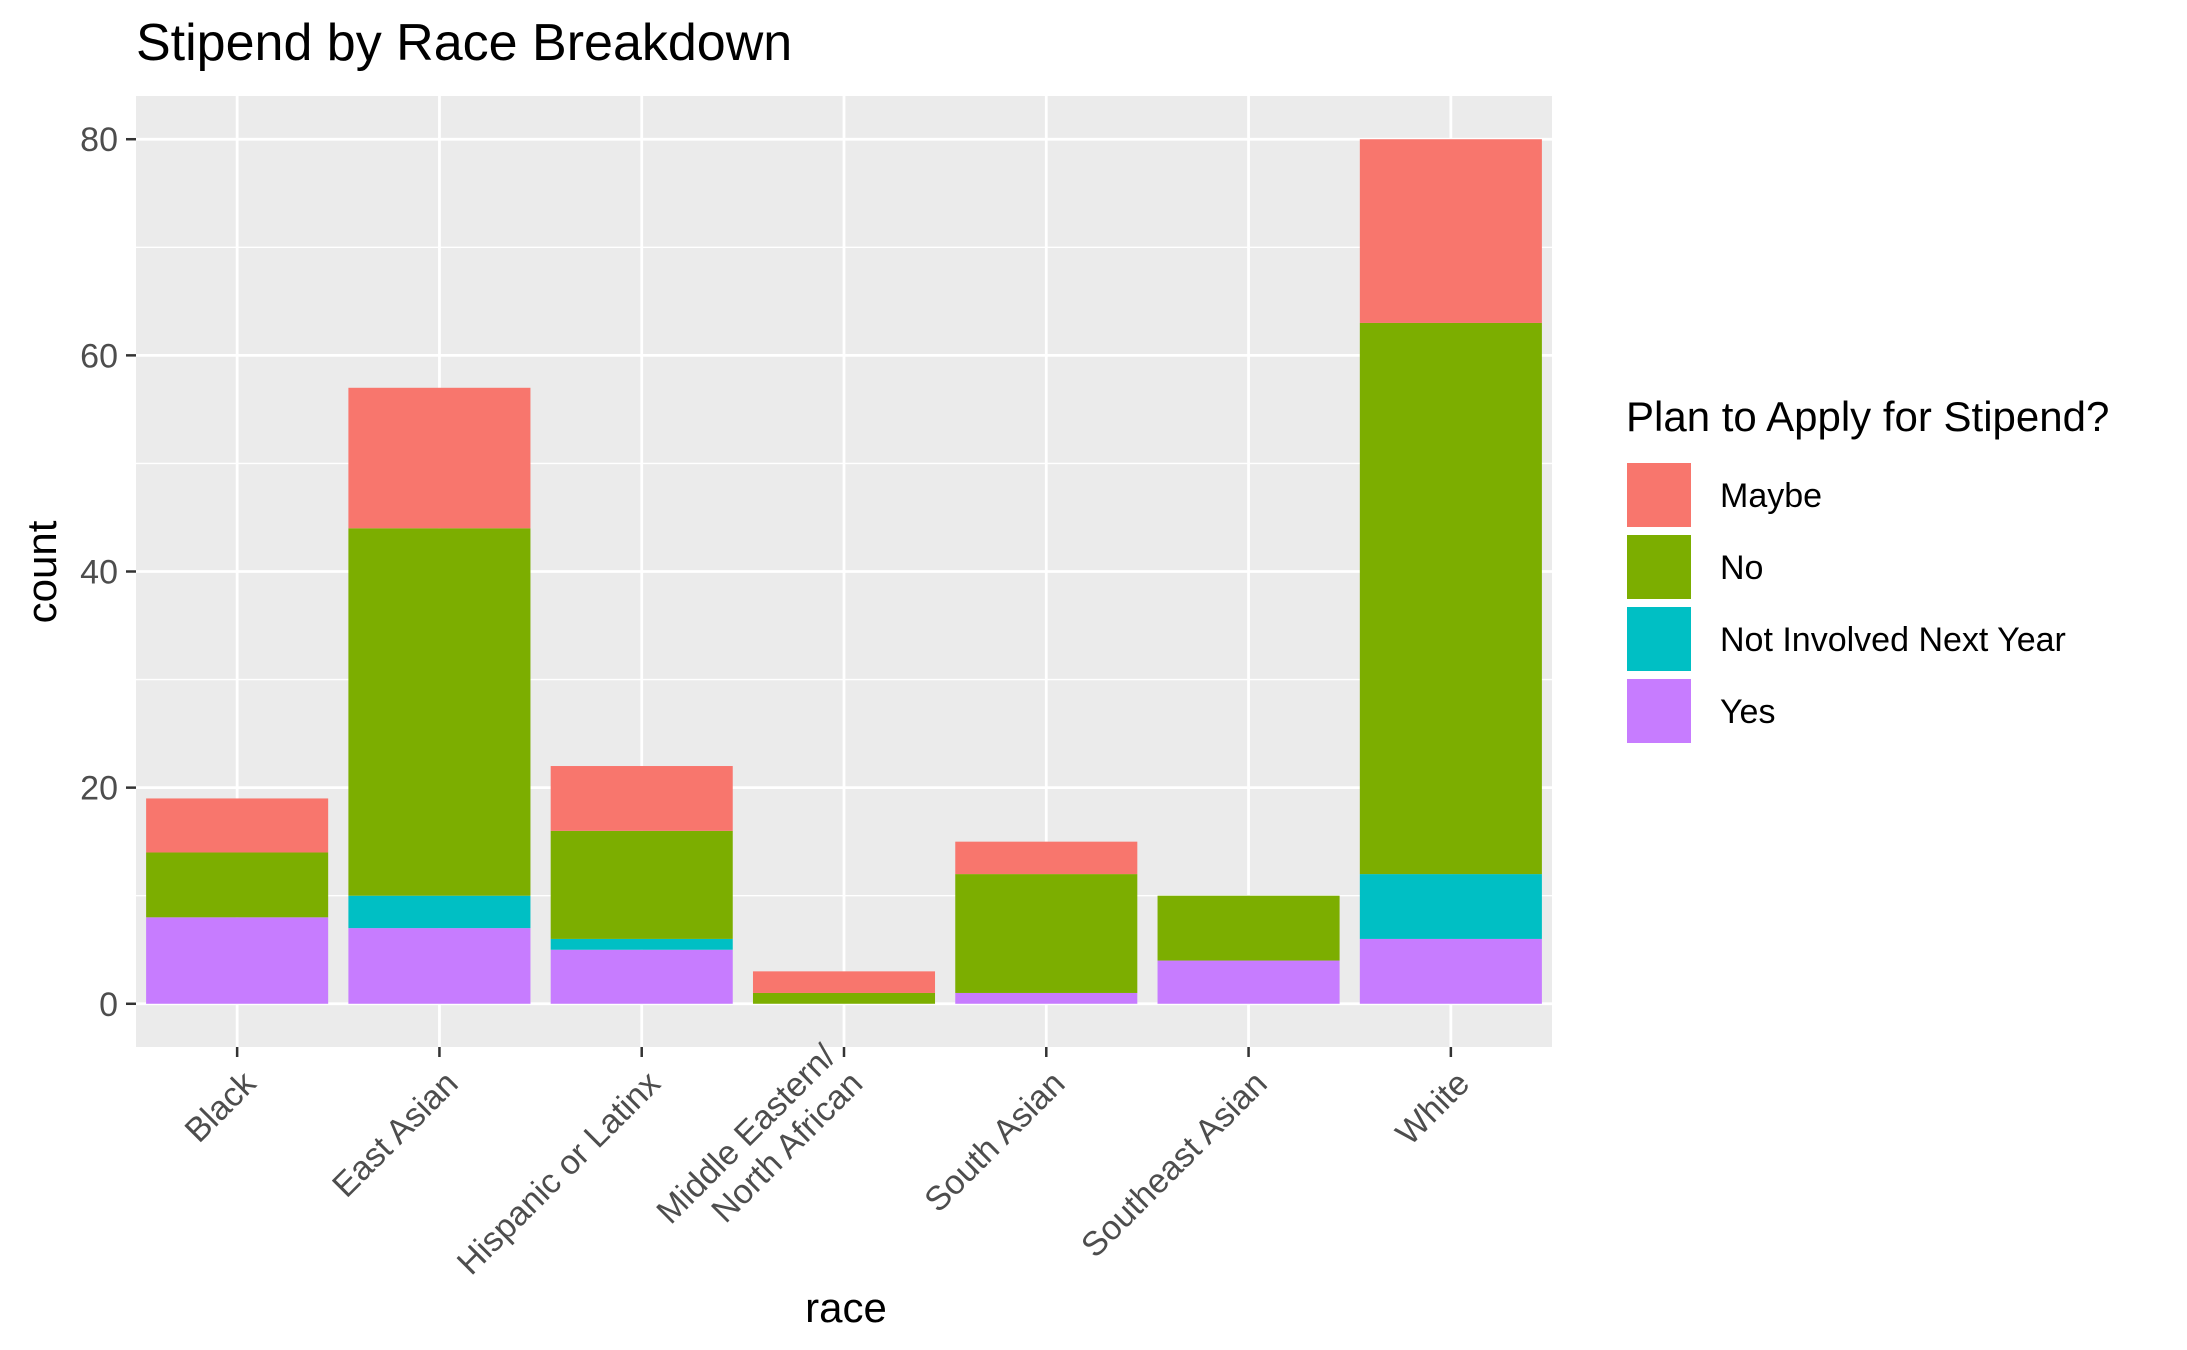  What do you see at coordinates (1659, 711) in the screenshot?
I see `legend-key-yes` at bounding box center [1659, 711].